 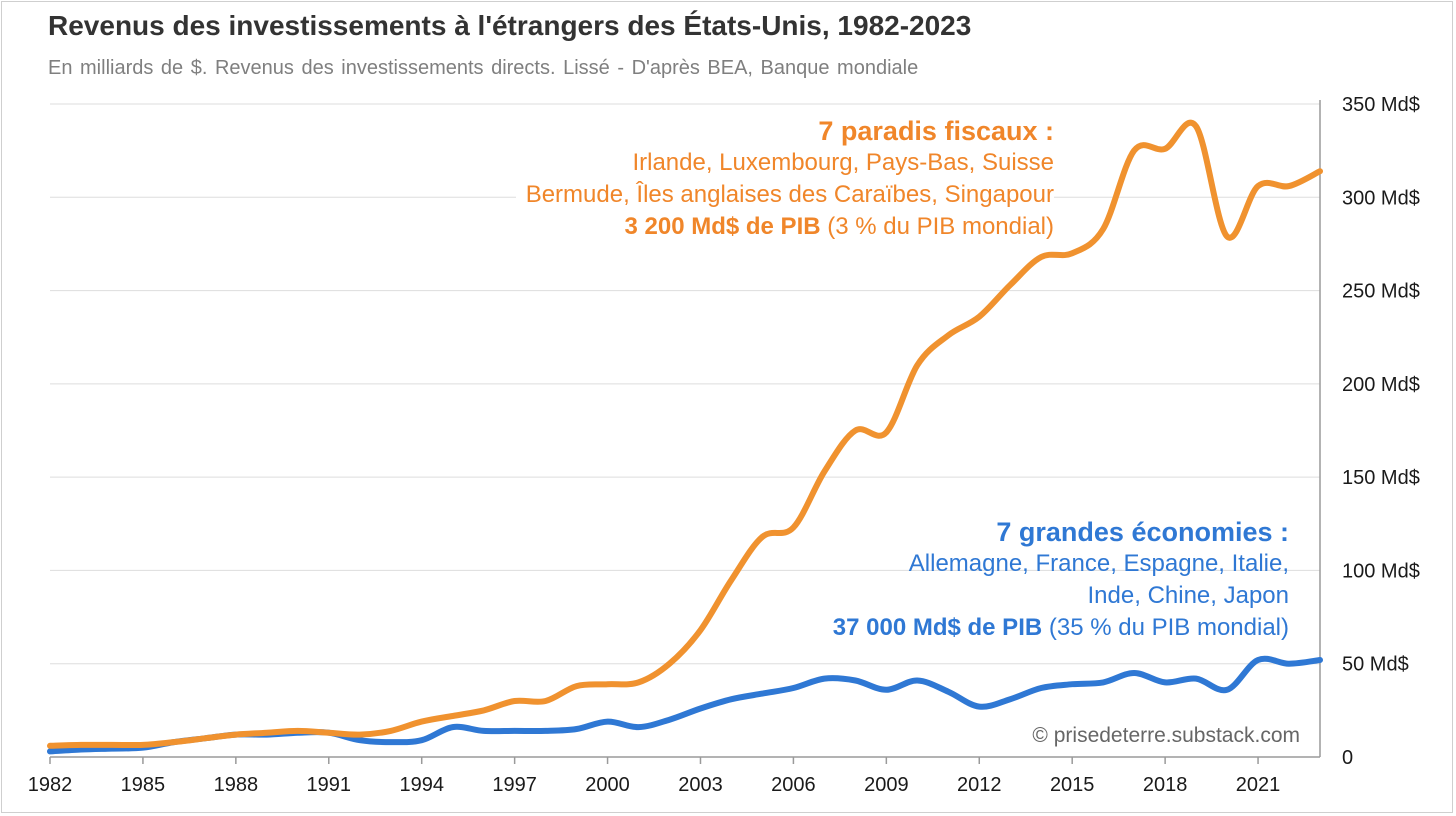 I want to click on x-tick-label: 2003, so click(x=700, y=785).